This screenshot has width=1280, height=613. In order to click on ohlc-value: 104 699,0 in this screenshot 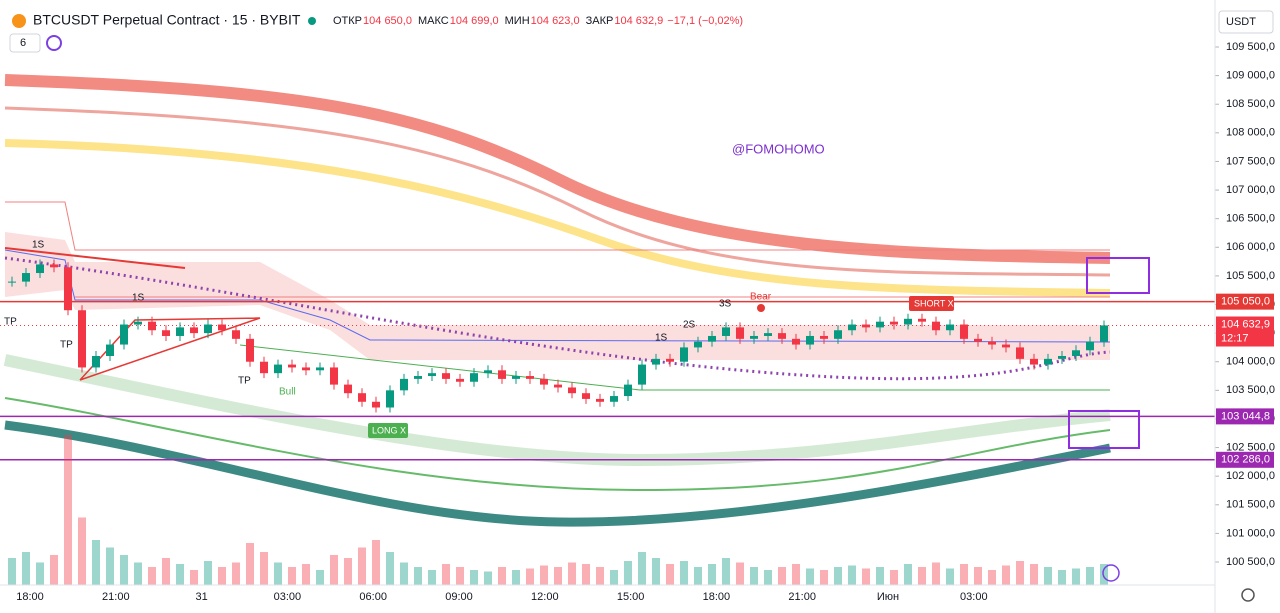, I will do `click(474, 21)`.